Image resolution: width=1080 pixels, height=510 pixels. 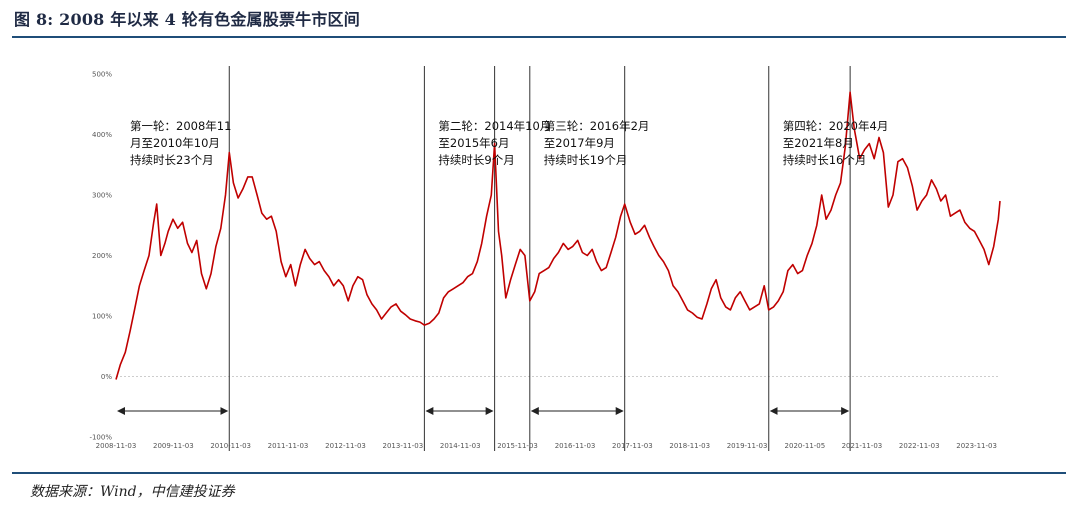 I want to click on bull-market-label-line: 至2015年6月, so click(x=473, y=143).